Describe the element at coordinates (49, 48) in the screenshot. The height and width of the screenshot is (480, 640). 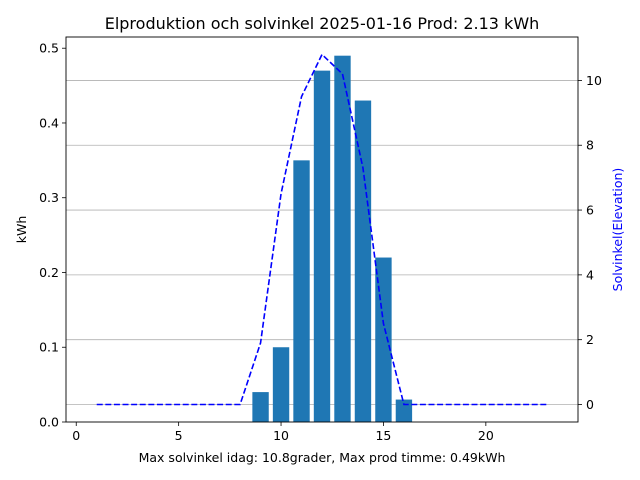
I see `y-left-tick-label: 0.5` at that location.